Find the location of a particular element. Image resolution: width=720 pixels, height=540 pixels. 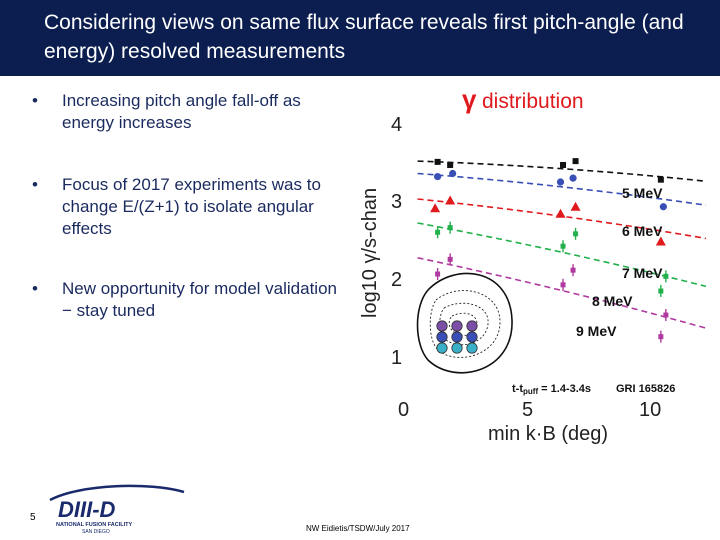

shot-label: GRI 165826 is located at coordinates (645, 389).